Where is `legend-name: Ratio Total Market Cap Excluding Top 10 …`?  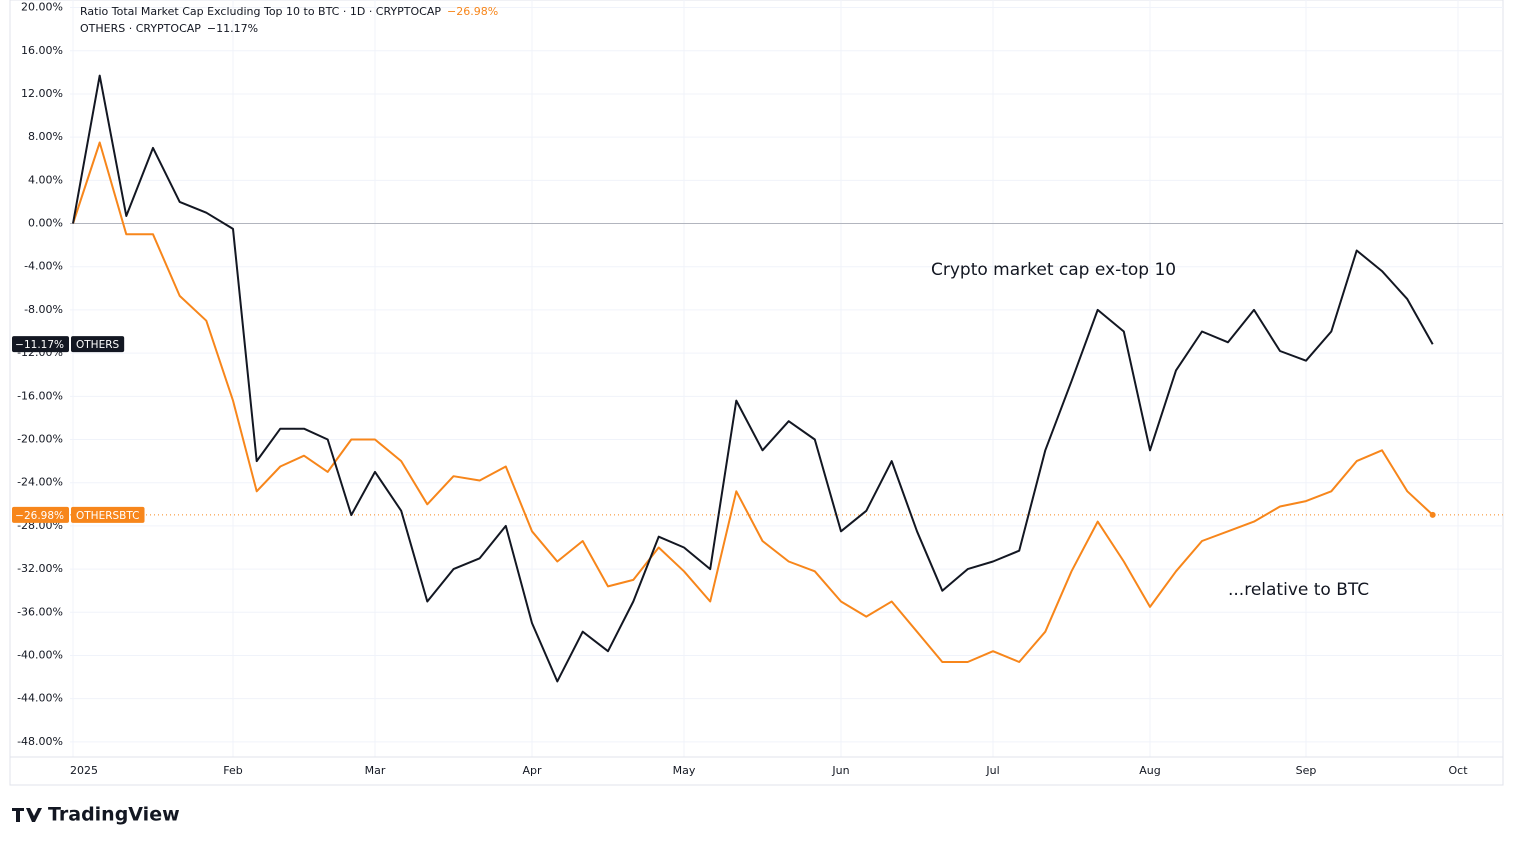
legend-name: Ratio Total Market Cap Excluding Top 10 … is located at coordinates (260, 11).